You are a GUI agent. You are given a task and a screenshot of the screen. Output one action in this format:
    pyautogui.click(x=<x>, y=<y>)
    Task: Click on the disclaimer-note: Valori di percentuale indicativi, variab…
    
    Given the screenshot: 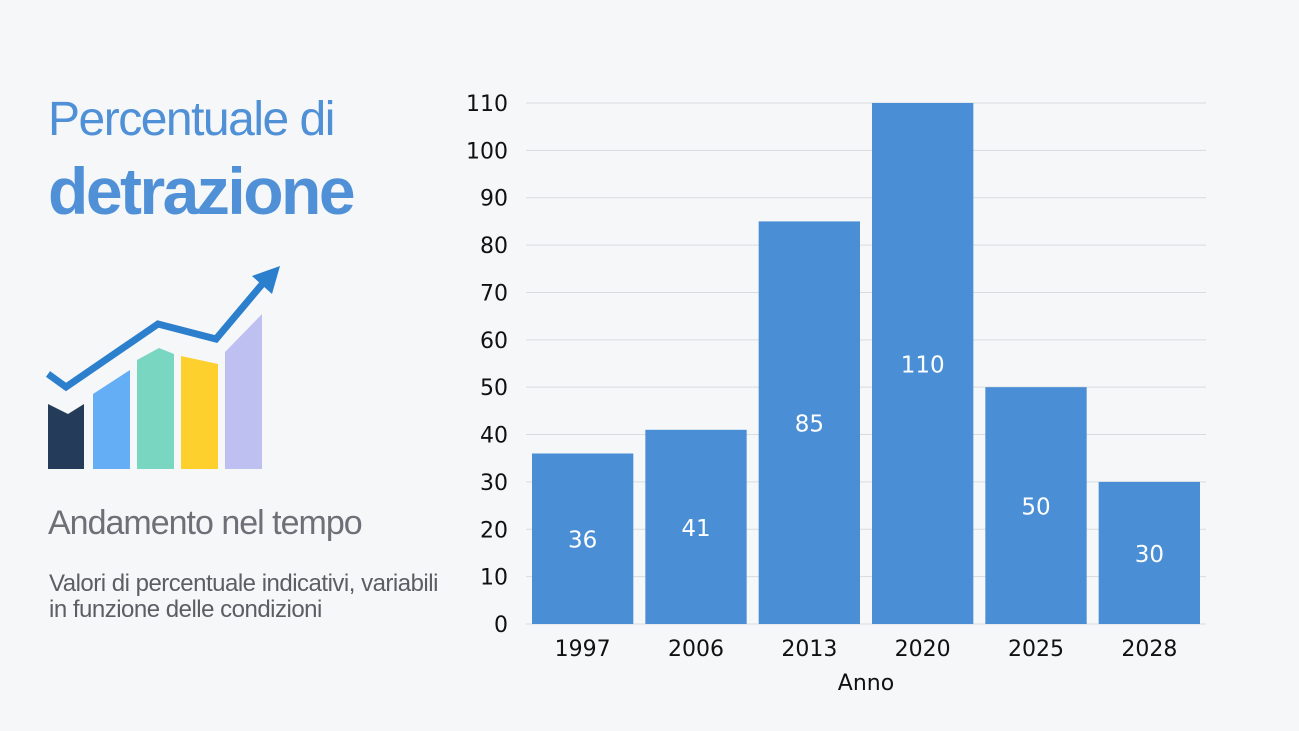 What is the action you would take?
    pyautogui.click(x=243, y=596)
    